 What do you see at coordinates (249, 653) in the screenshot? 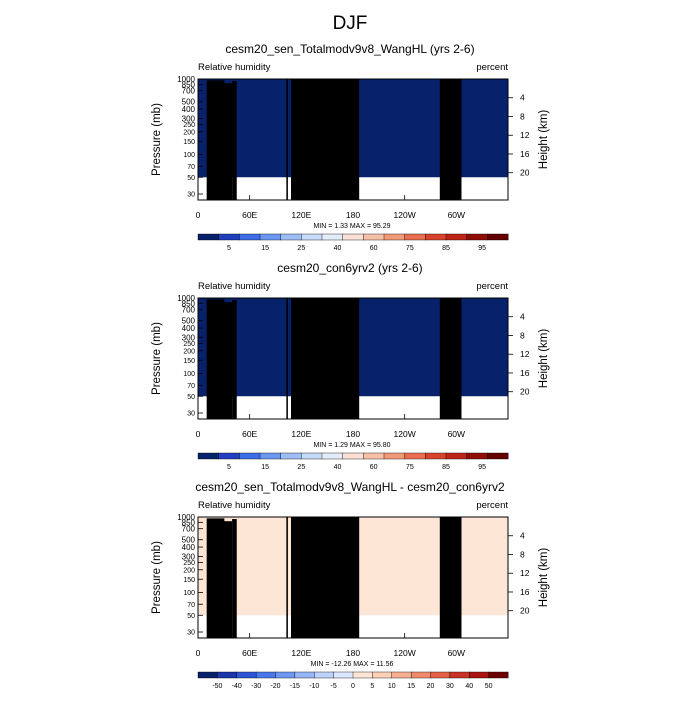
I see `x-tick-label: 60E` at bounding box center [249, 653].